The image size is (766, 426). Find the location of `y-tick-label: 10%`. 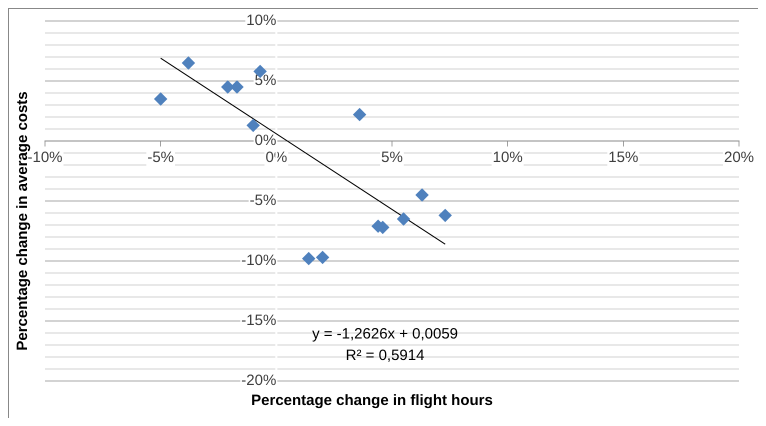

y-tick-label: 10% is located at coordinates (261, 21).